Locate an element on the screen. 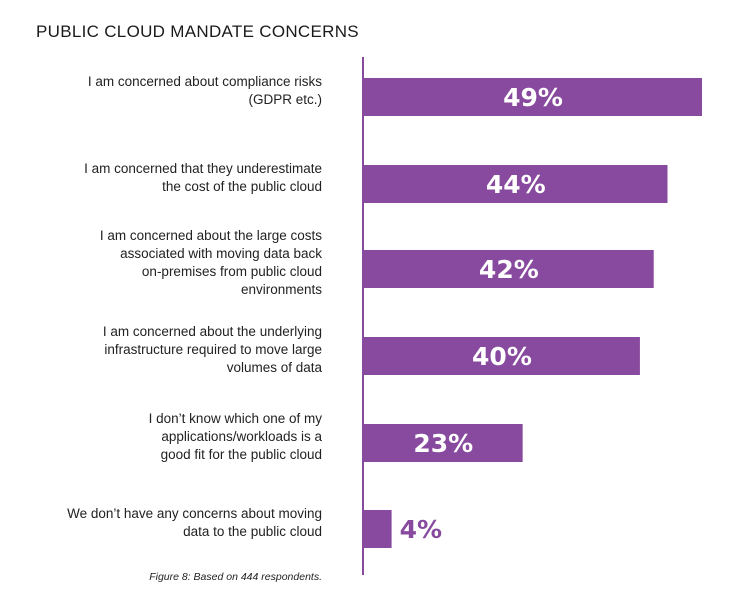 This screenshot has height=616, width=751. footnote: Figure 8: Based on 444 respondents. is located at coordinates (235, 577).